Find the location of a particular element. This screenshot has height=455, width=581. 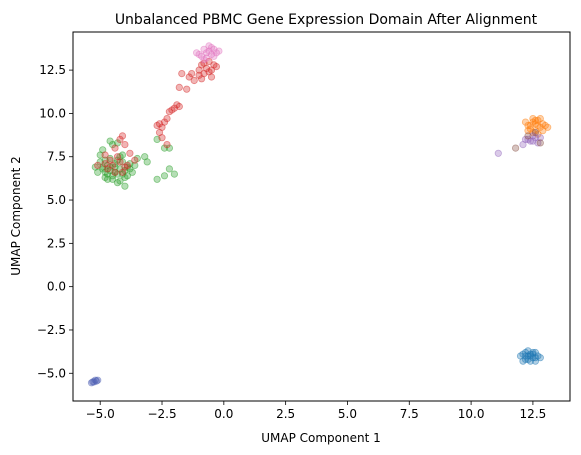

x-tick-label: 10.0 is located at coordinates (471, 414).